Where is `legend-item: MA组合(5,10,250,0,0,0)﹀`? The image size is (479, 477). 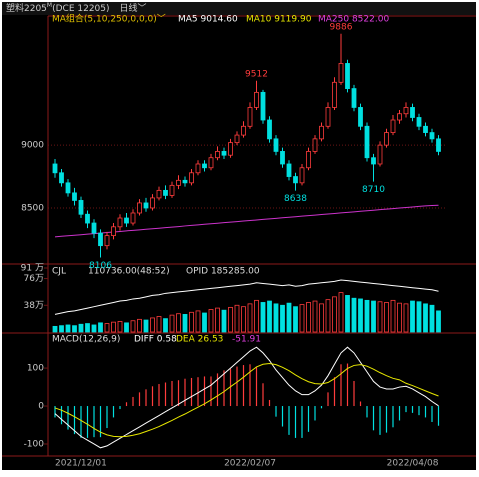 legend-item: MA组合(5,10,250,0,0,0)﹀ is located at coordinates (109, 19).